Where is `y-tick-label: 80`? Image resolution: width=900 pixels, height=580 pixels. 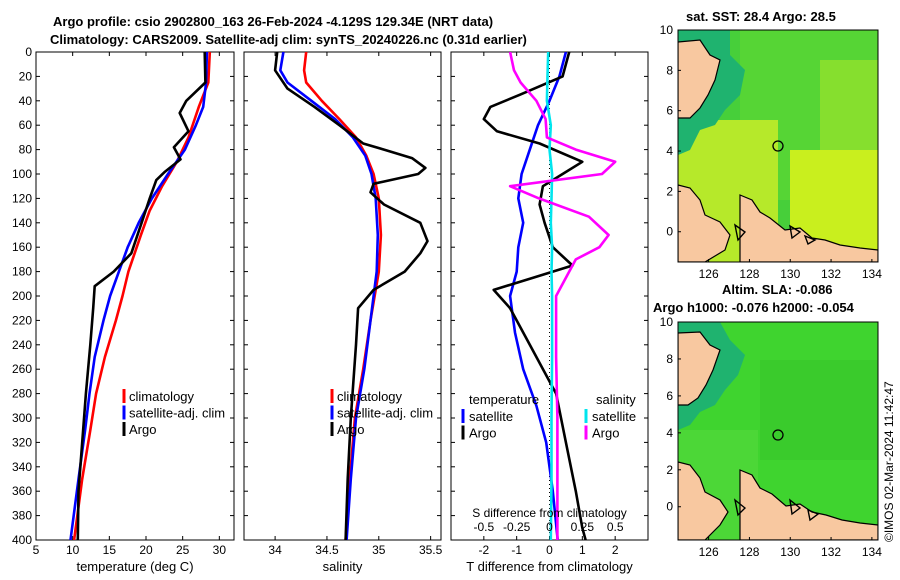 y-tick-label: 80 is located at coordinates (26, 150).